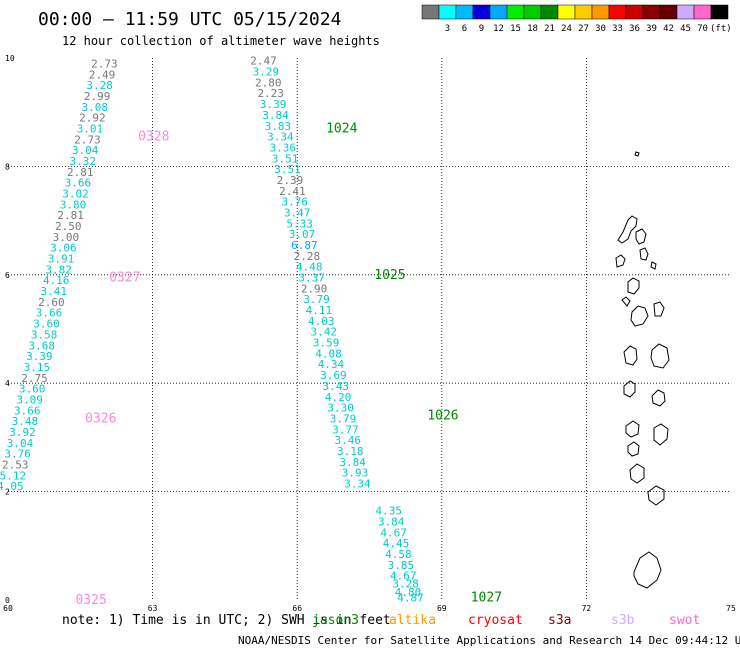 The height and width of the screenshot is (650, 740). Describe the element at coordinates (335, 620) in the screenshot. I see `satellite-legend-entry: jason3` at that location.